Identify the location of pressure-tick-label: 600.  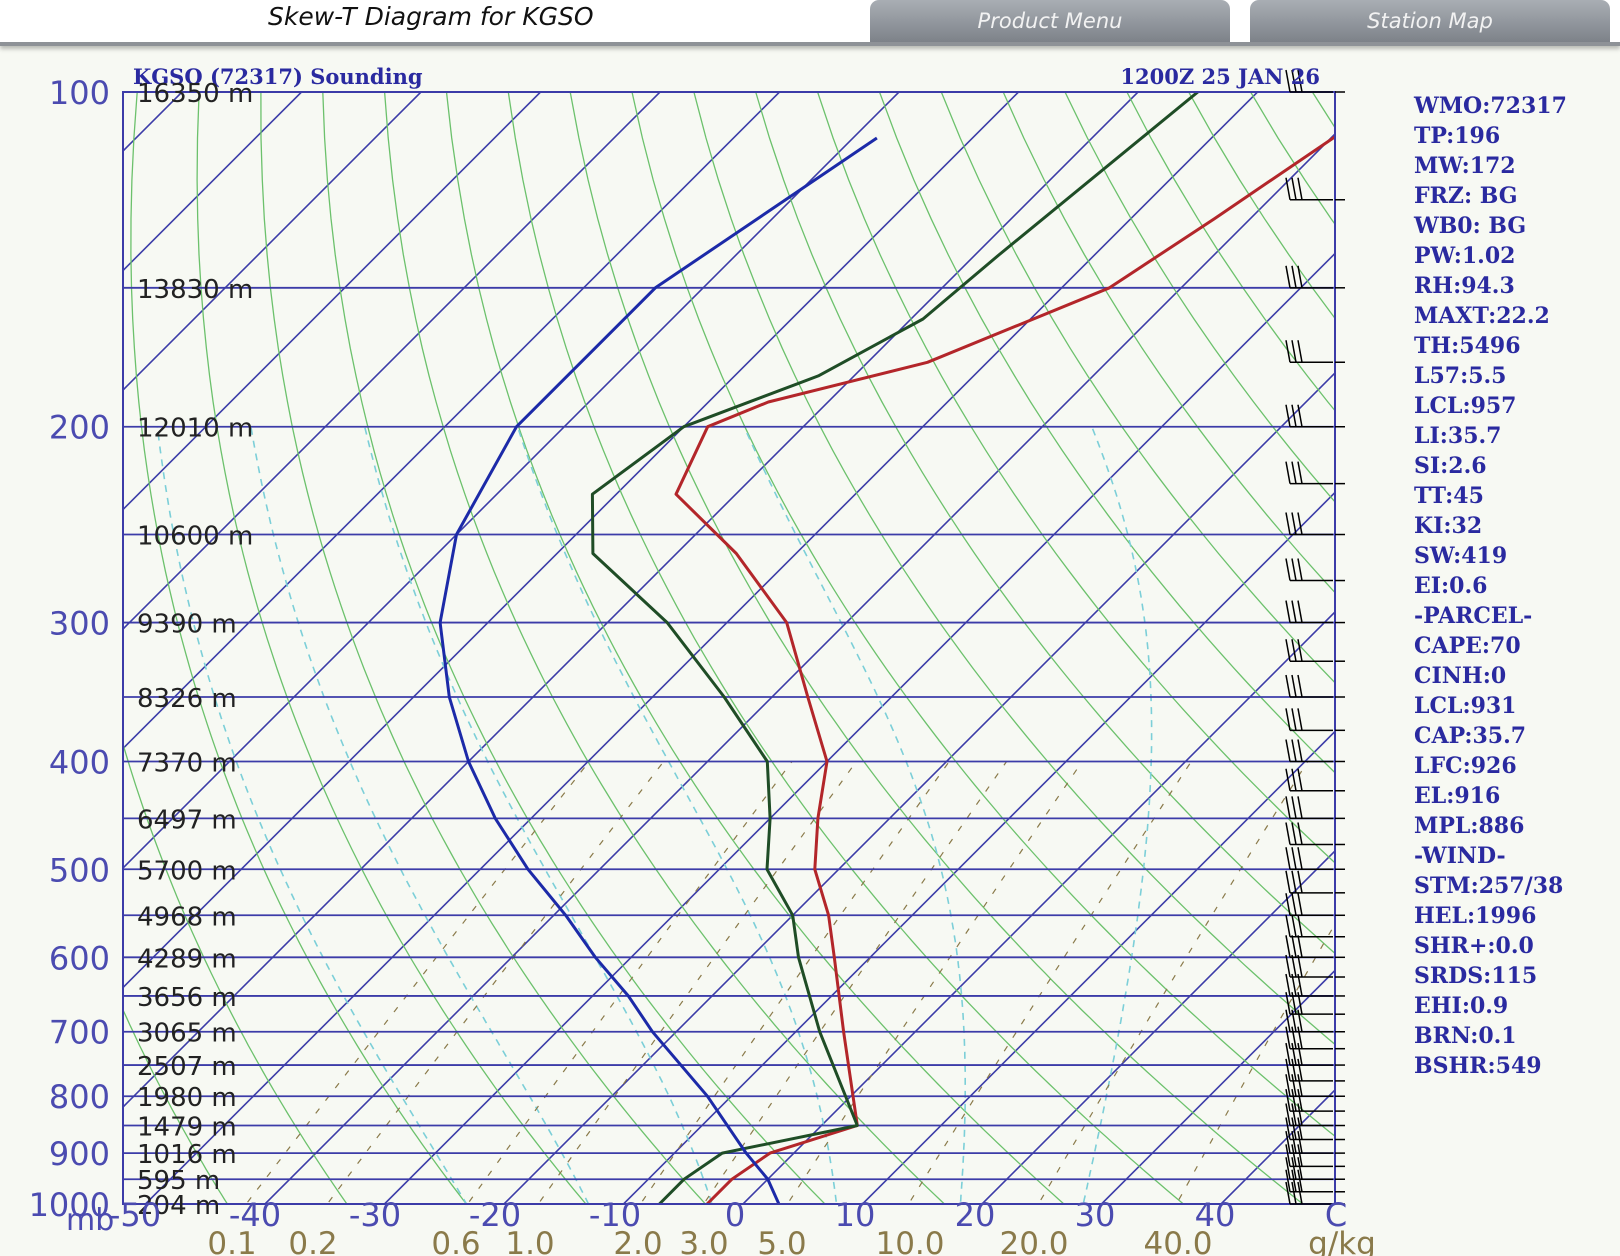
(79, 958).